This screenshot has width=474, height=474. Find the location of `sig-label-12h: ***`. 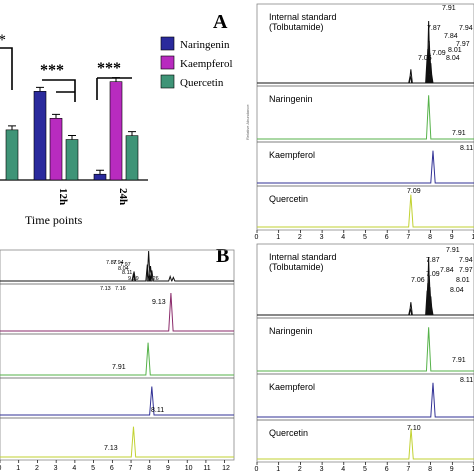

sig-label-12h: *** is located at coordinates (52, 70).